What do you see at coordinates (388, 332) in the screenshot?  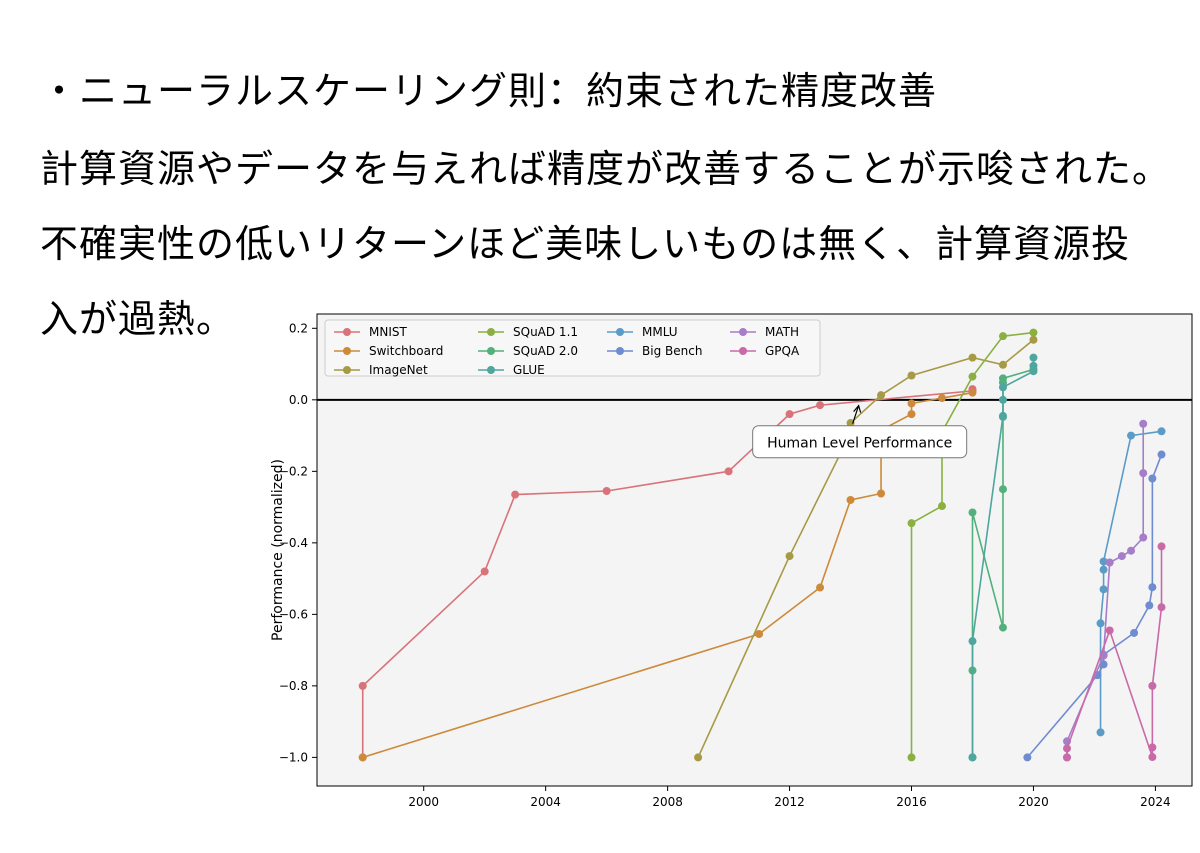 I see `legend-label-mnist: MNIST` at bounding box center [388, 332].